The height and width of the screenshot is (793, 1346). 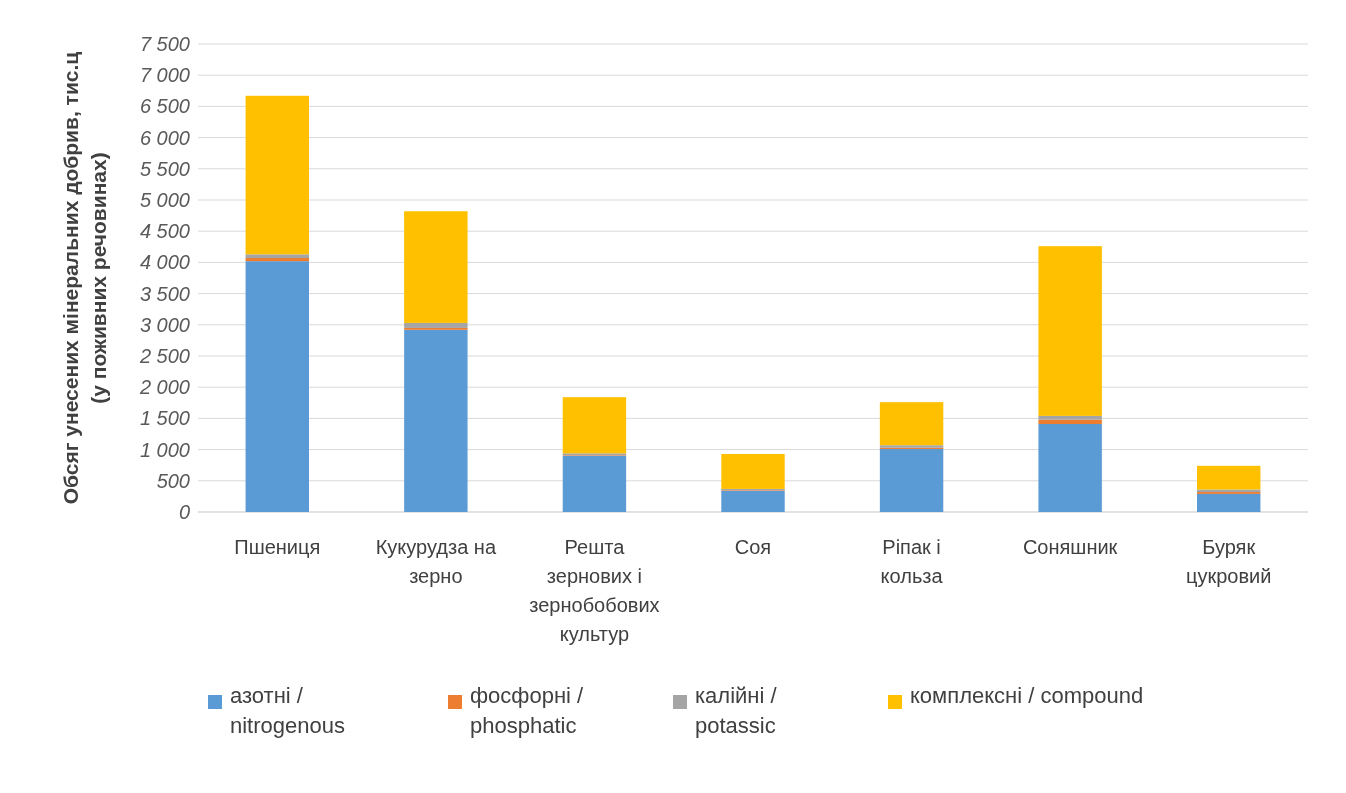 What do you see at coordinates (164, 324) in the screenshot?
I see `y-tick-label: 3 000` at bounding box center [164, 324].